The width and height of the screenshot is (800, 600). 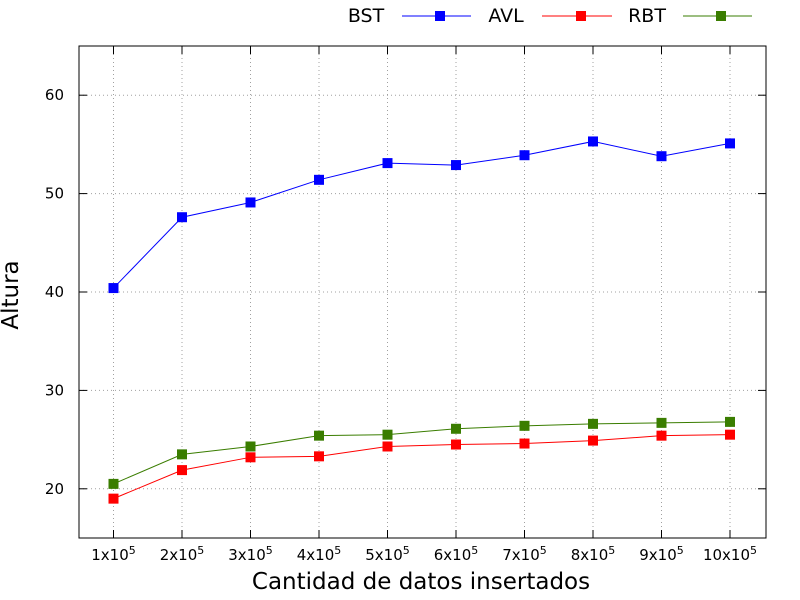 I want to click on x-tick-label: 10x105, so click(x=730, y=554).